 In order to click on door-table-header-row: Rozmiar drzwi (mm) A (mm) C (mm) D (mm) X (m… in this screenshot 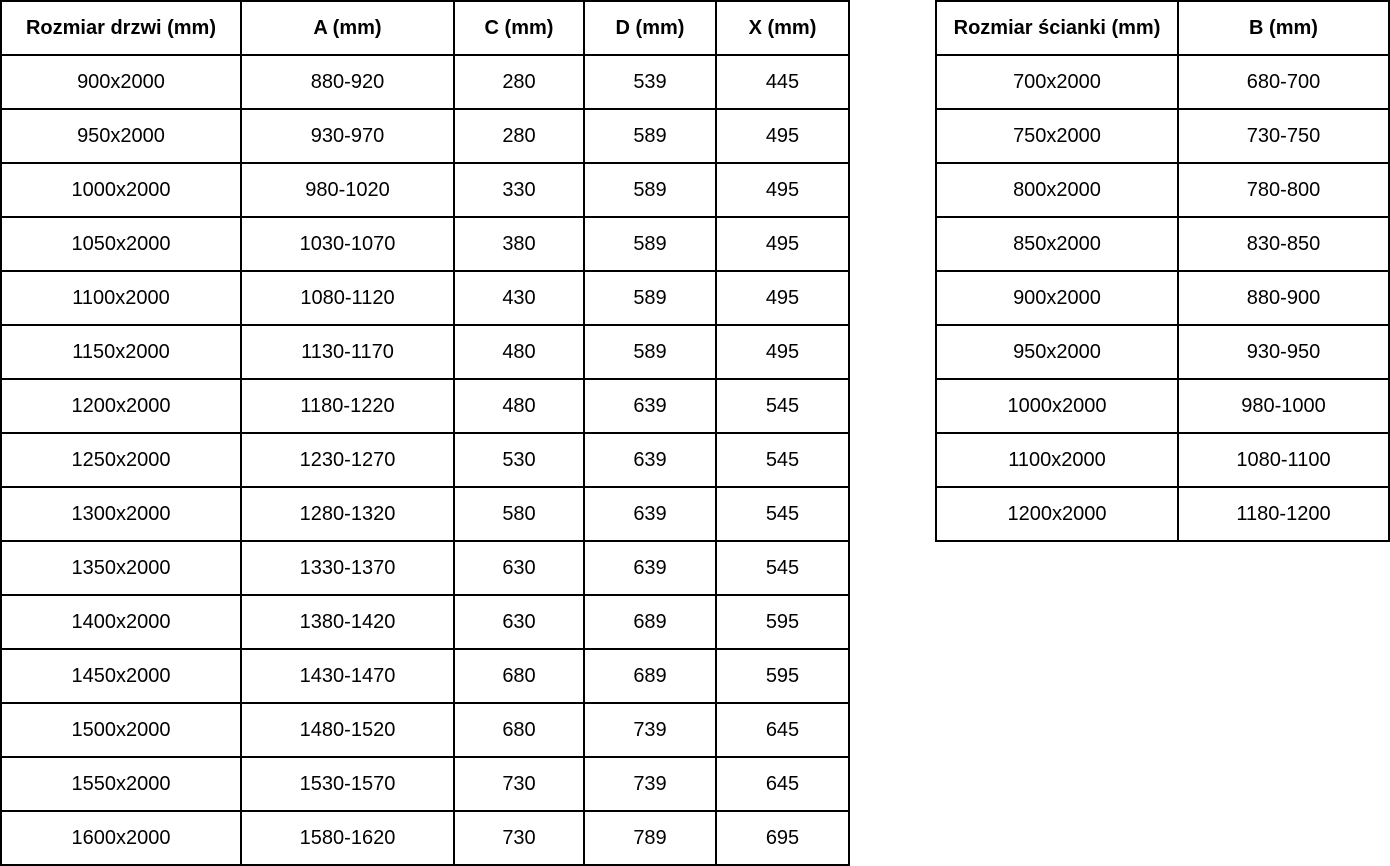, I will do `click(425, 28)`.